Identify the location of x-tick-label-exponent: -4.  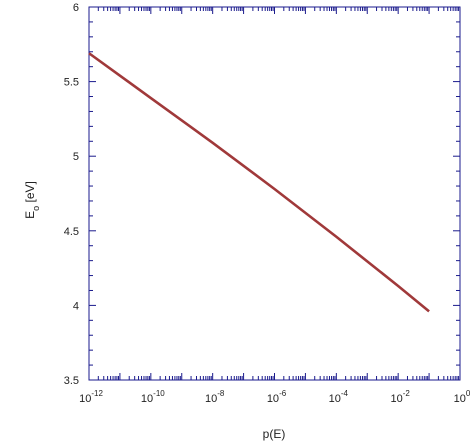
(345, 393).